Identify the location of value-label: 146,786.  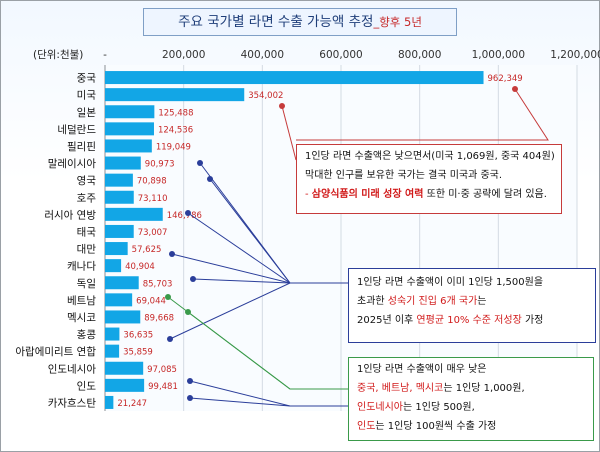
(184, 216).